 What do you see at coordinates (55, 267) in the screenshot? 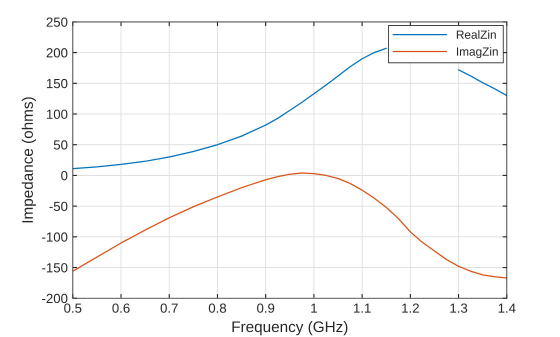
I see `y-tick-label: -150` at bounding box center [55, 267].